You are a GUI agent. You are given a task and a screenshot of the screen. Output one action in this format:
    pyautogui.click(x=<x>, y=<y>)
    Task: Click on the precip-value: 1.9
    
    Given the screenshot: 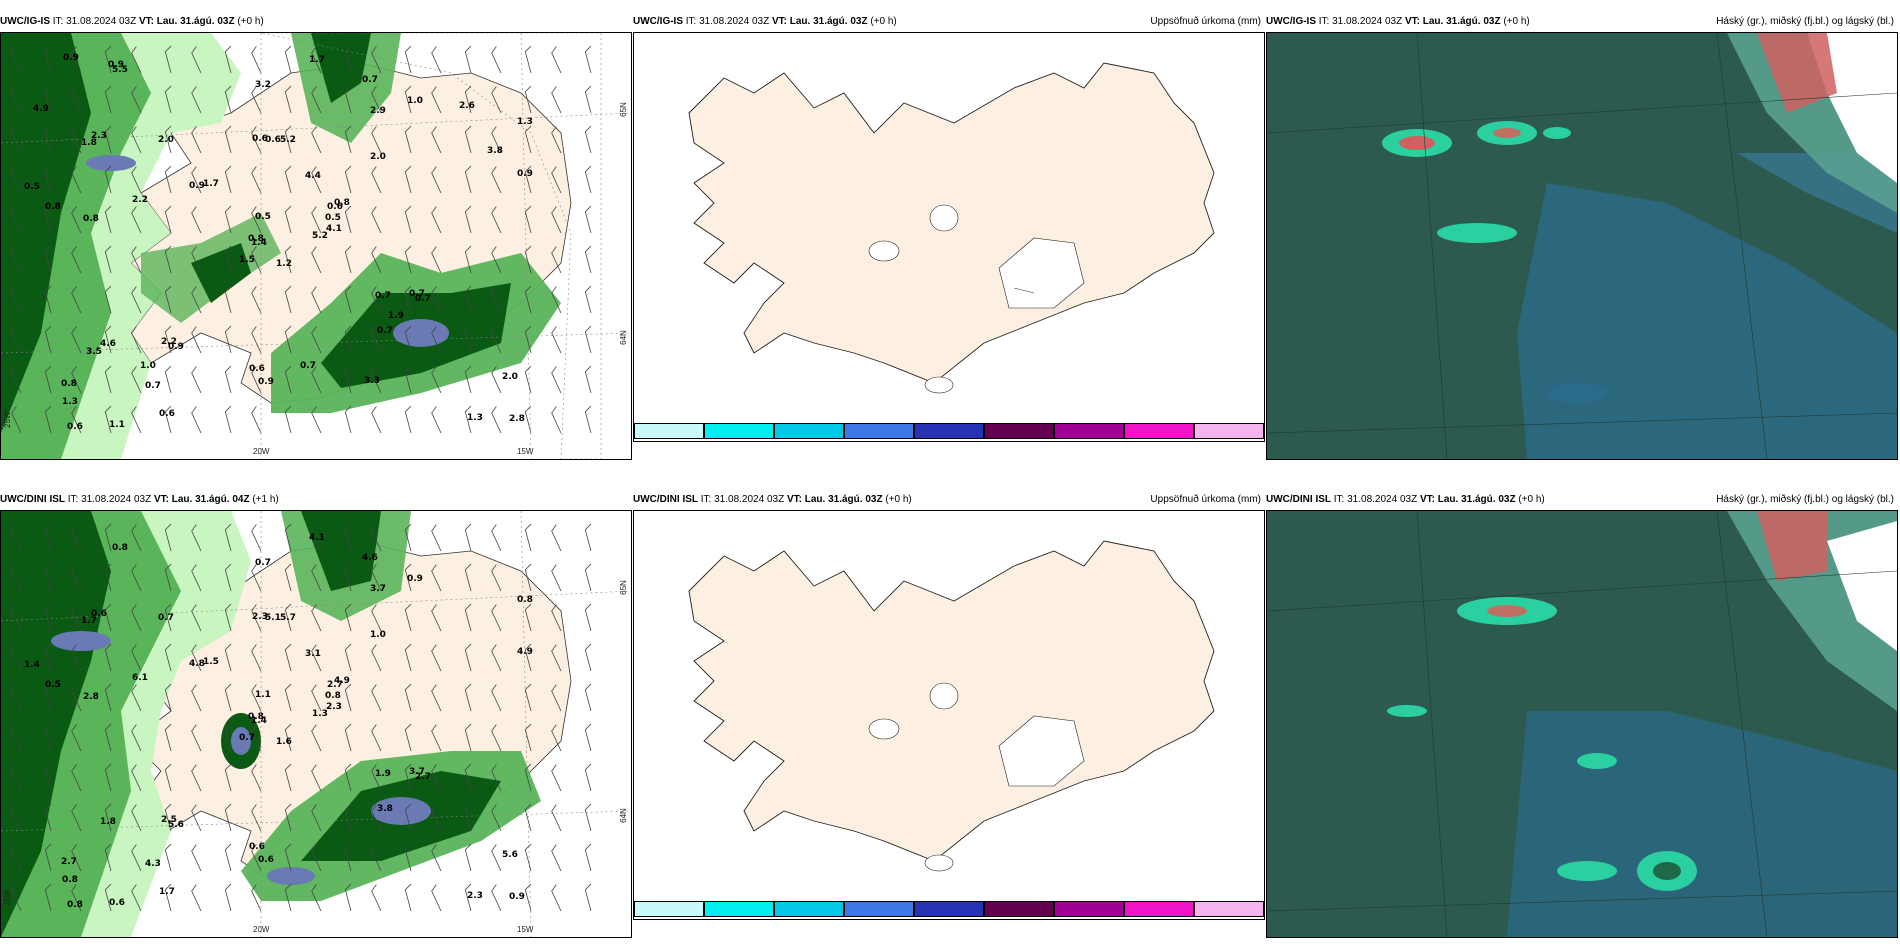 What is the action you would take?
    pyautogui.click(x=396, y=316)
    